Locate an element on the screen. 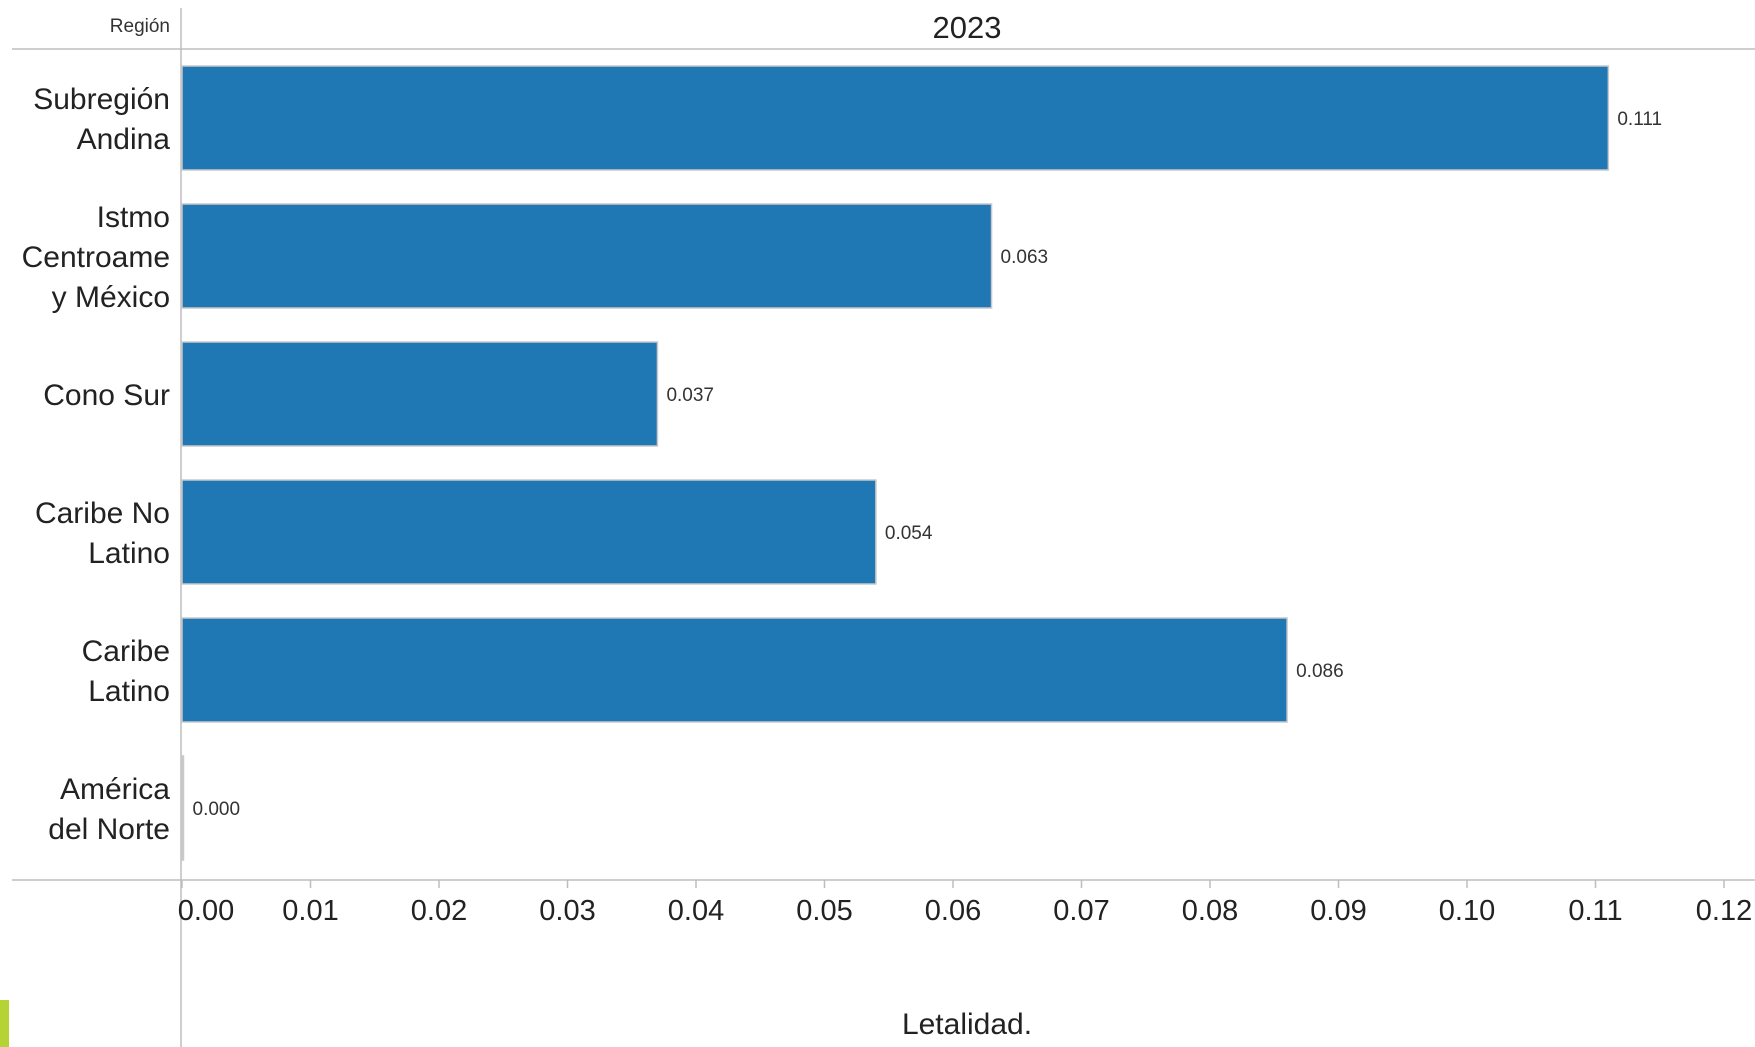  x-axis-title: Letalidad. is located at coordinates (967, 1024).